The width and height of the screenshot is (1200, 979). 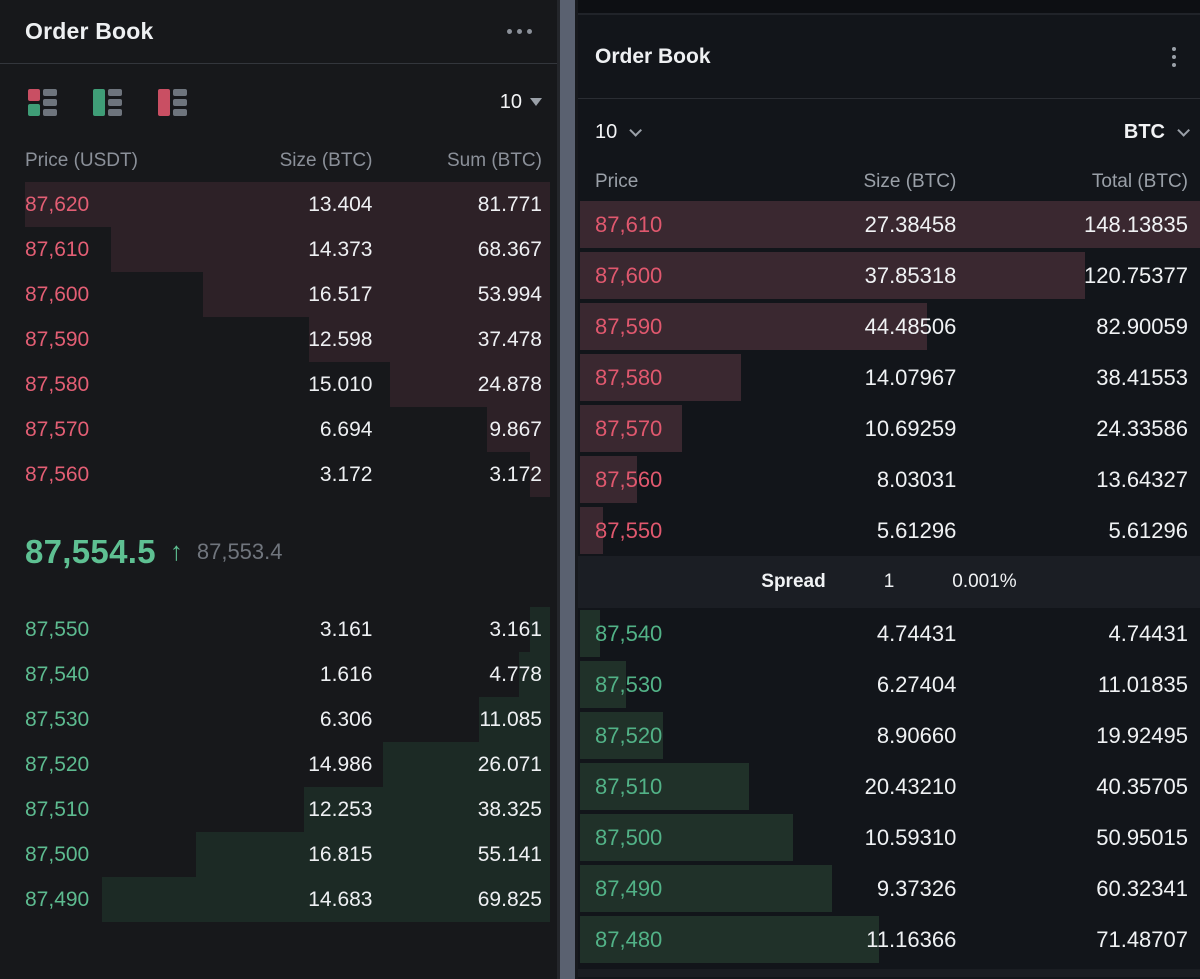 I want to click on sum-cell: 24.33586, so click(x=1142, y=428).